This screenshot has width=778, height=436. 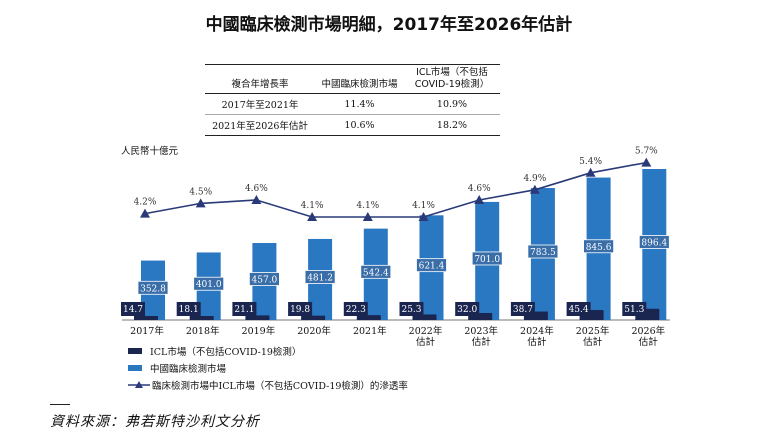 I want to click on icl-value-label: 22.3, so click(x=356, y=310).